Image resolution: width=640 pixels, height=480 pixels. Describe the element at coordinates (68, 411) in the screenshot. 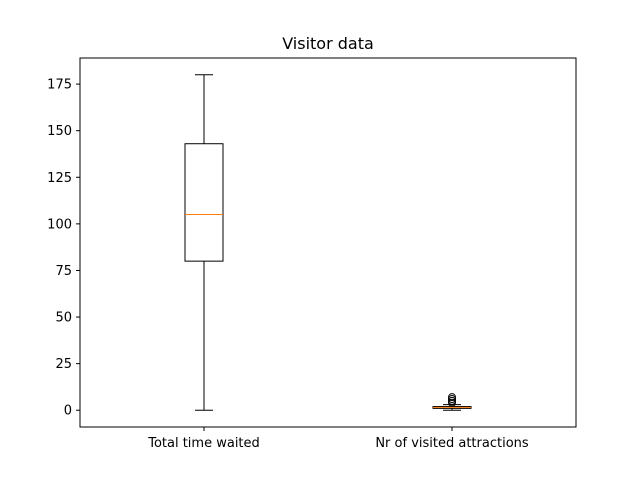

I see `y-tick-label: 0` at that location.